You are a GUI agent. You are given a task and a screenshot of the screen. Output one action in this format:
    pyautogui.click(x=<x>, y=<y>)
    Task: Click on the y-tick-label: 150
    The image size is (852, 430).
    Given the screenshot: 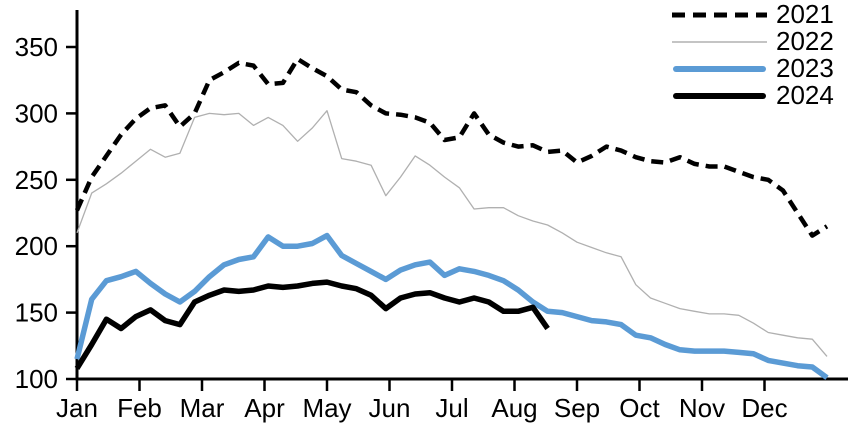 What is the action you would take?
    pyautogui.click(x=36, y=313)
    